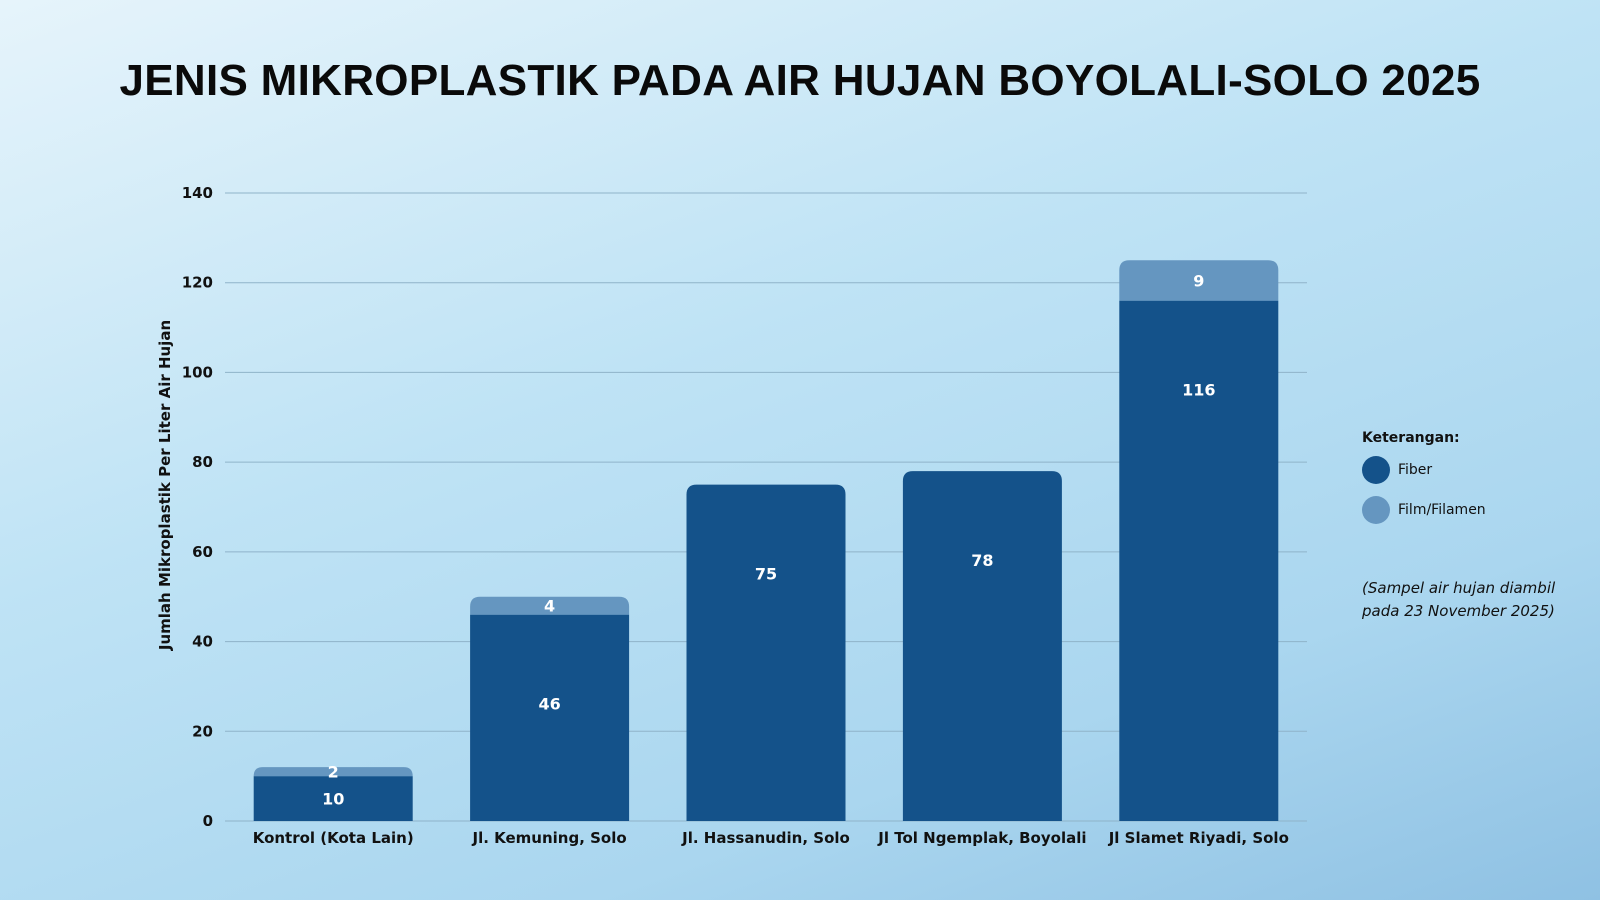 This screenshot has width=1600, height=900. I want to click on y-tick-label: 20, so click(202, 731).